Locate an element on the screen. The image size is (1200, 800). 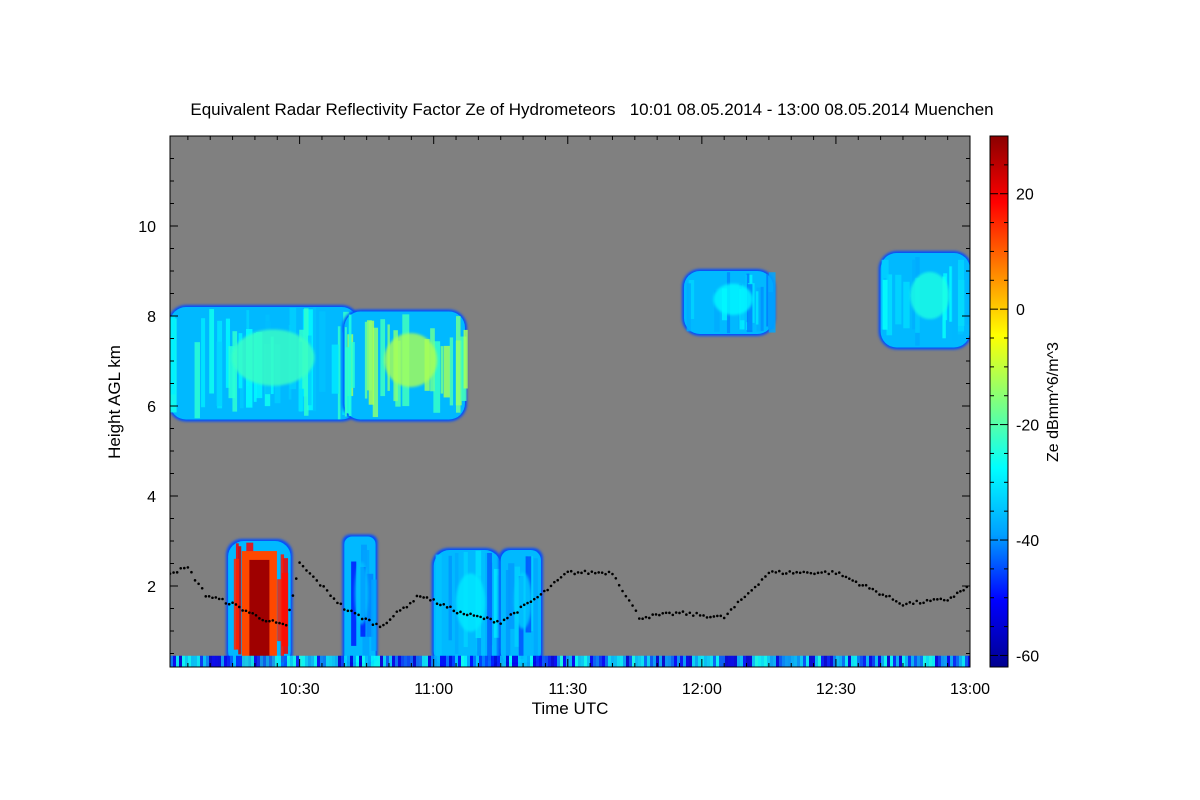
colorbar-tick-label: -20 is located at coordinates (1027, 426).